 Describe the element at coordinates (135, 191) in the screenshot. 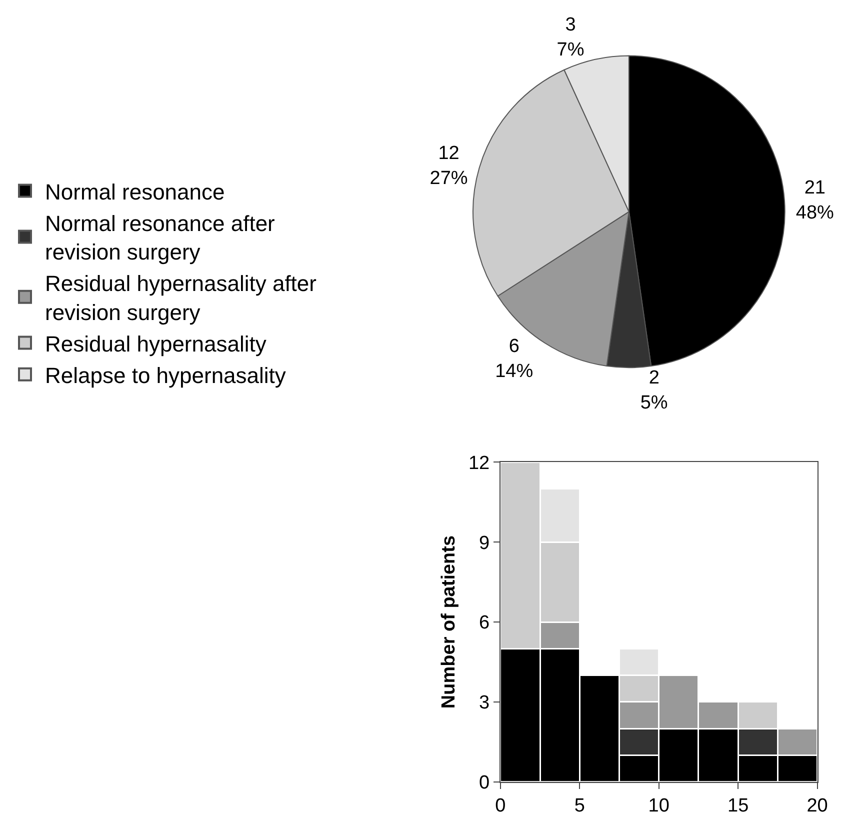

I see `legend-label: Normal resonance` at that location.